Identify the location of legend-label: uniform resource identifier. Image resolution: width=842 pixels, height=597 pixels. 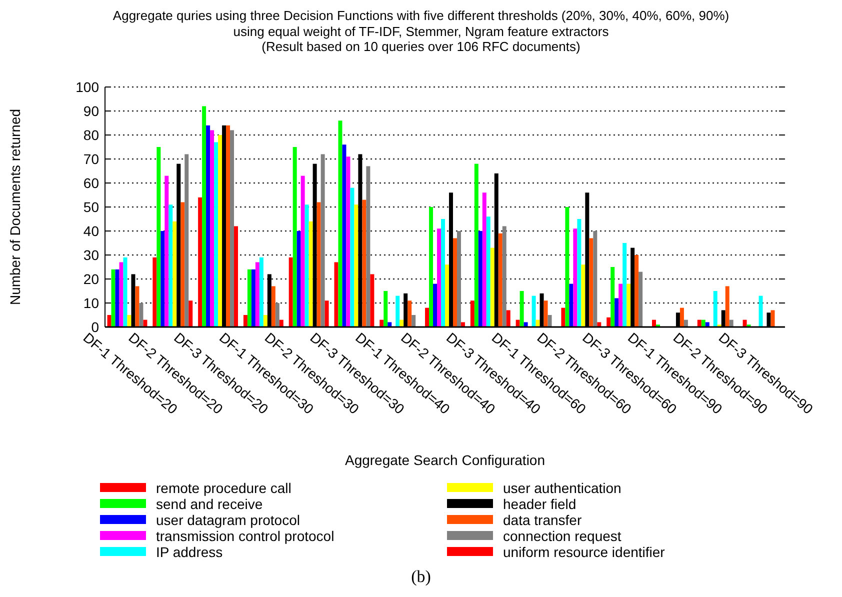
(584, 552).